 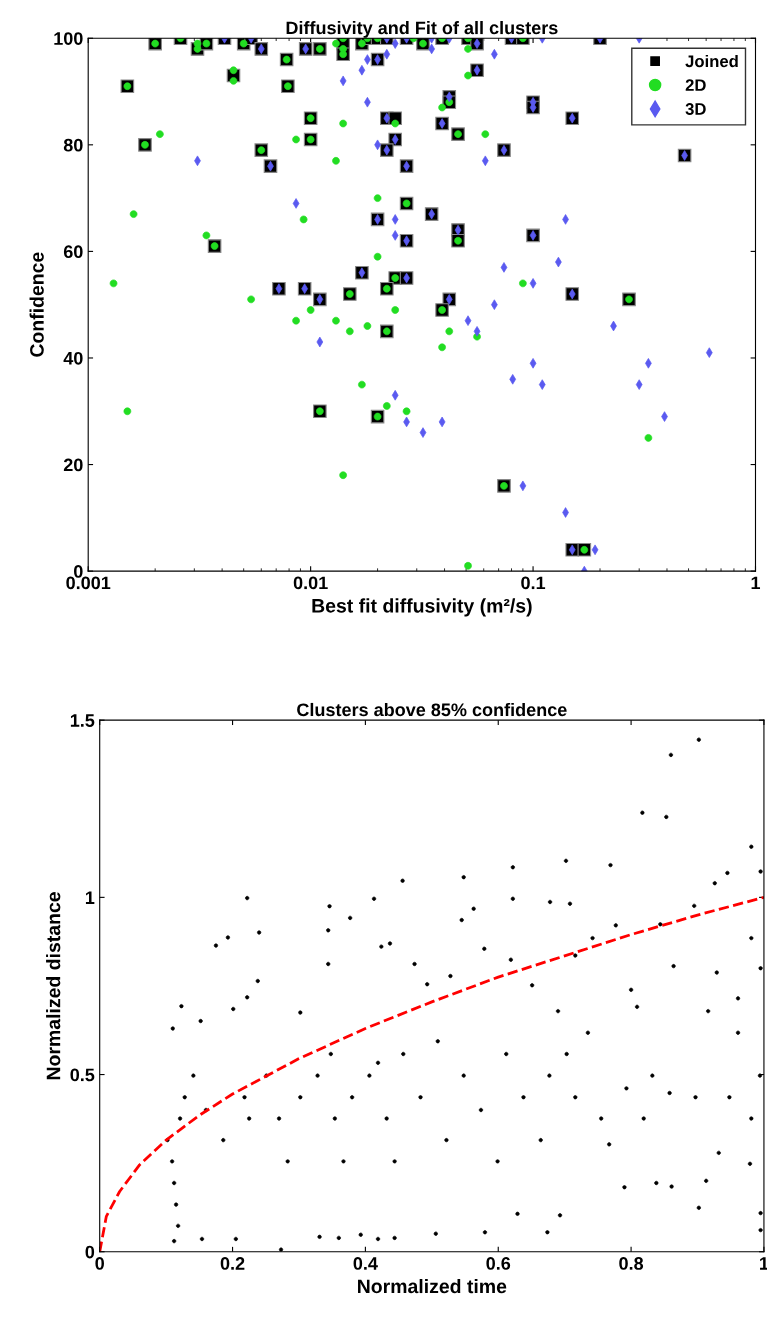 I want to click on x-tick-label: 0.6, so click(x=498, y=1263).